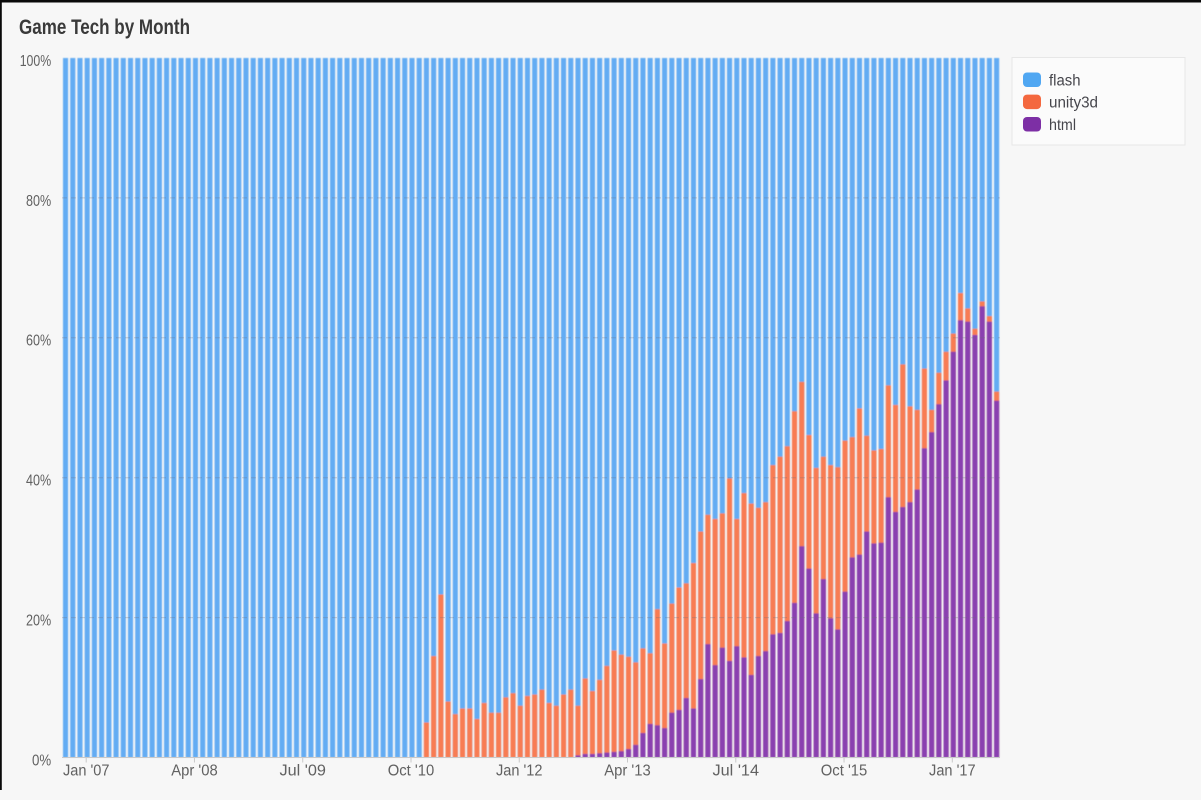 The width and height of the screenshot is (1201, 800). I want to click on svg-text: Apr '13, so click(627, 771).